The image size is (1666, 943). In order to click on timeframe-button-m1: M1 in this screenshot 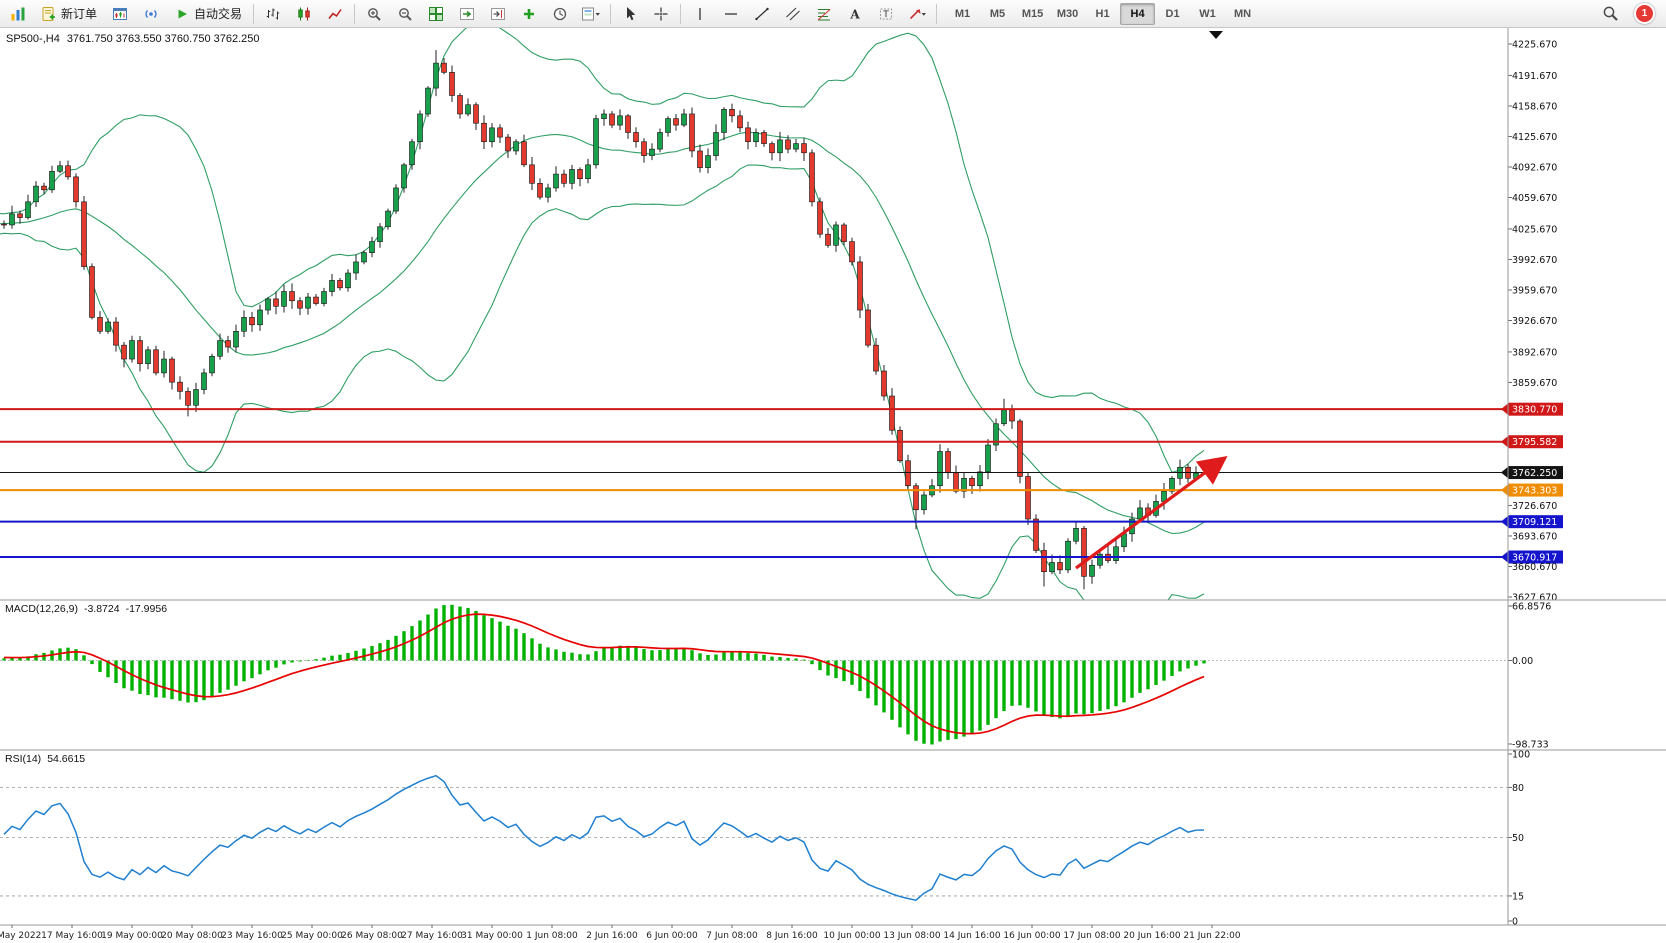, I will do `click(962, 13)`.